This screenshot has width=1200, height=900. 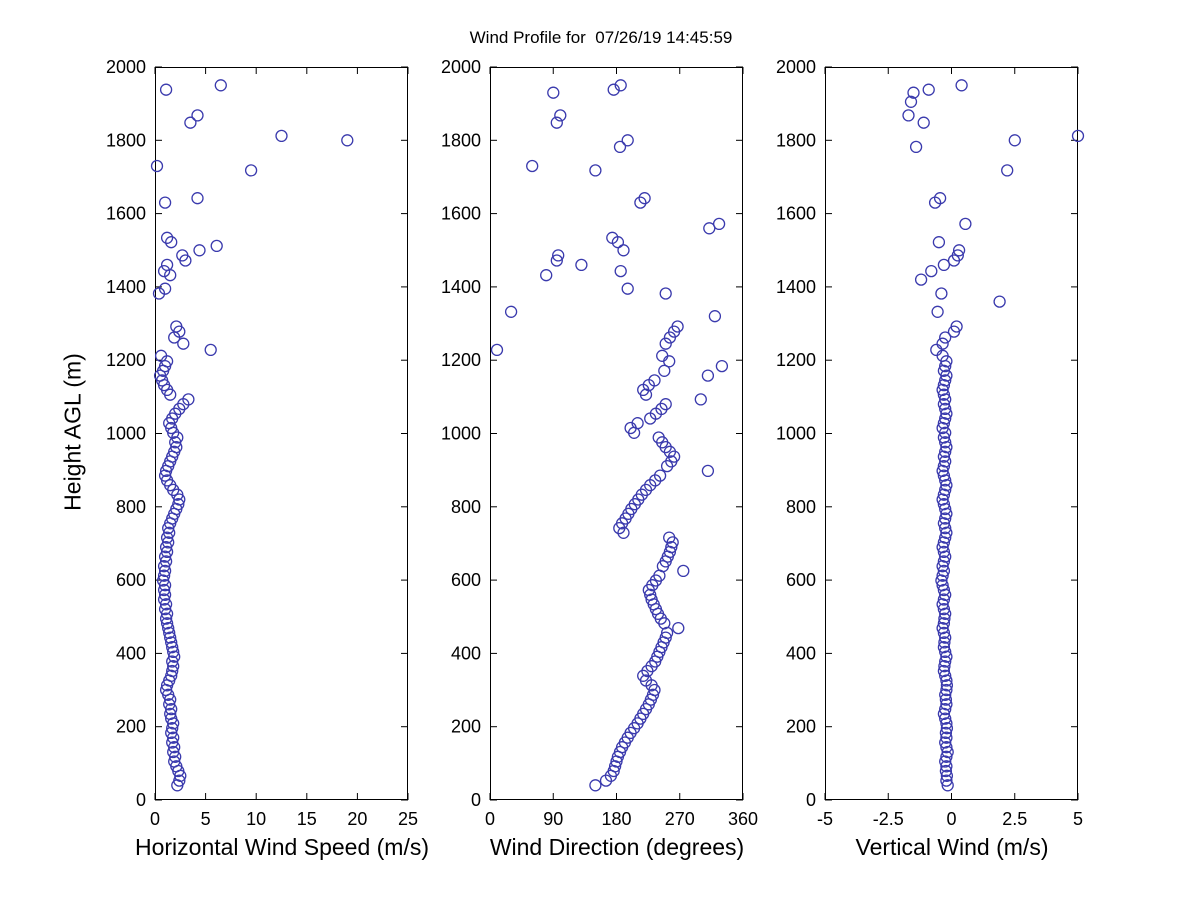 What do you see at coordinates (126, 434) in the screenshot?
I see `y-tick-label: 1000` at bounding box center [126, 434].